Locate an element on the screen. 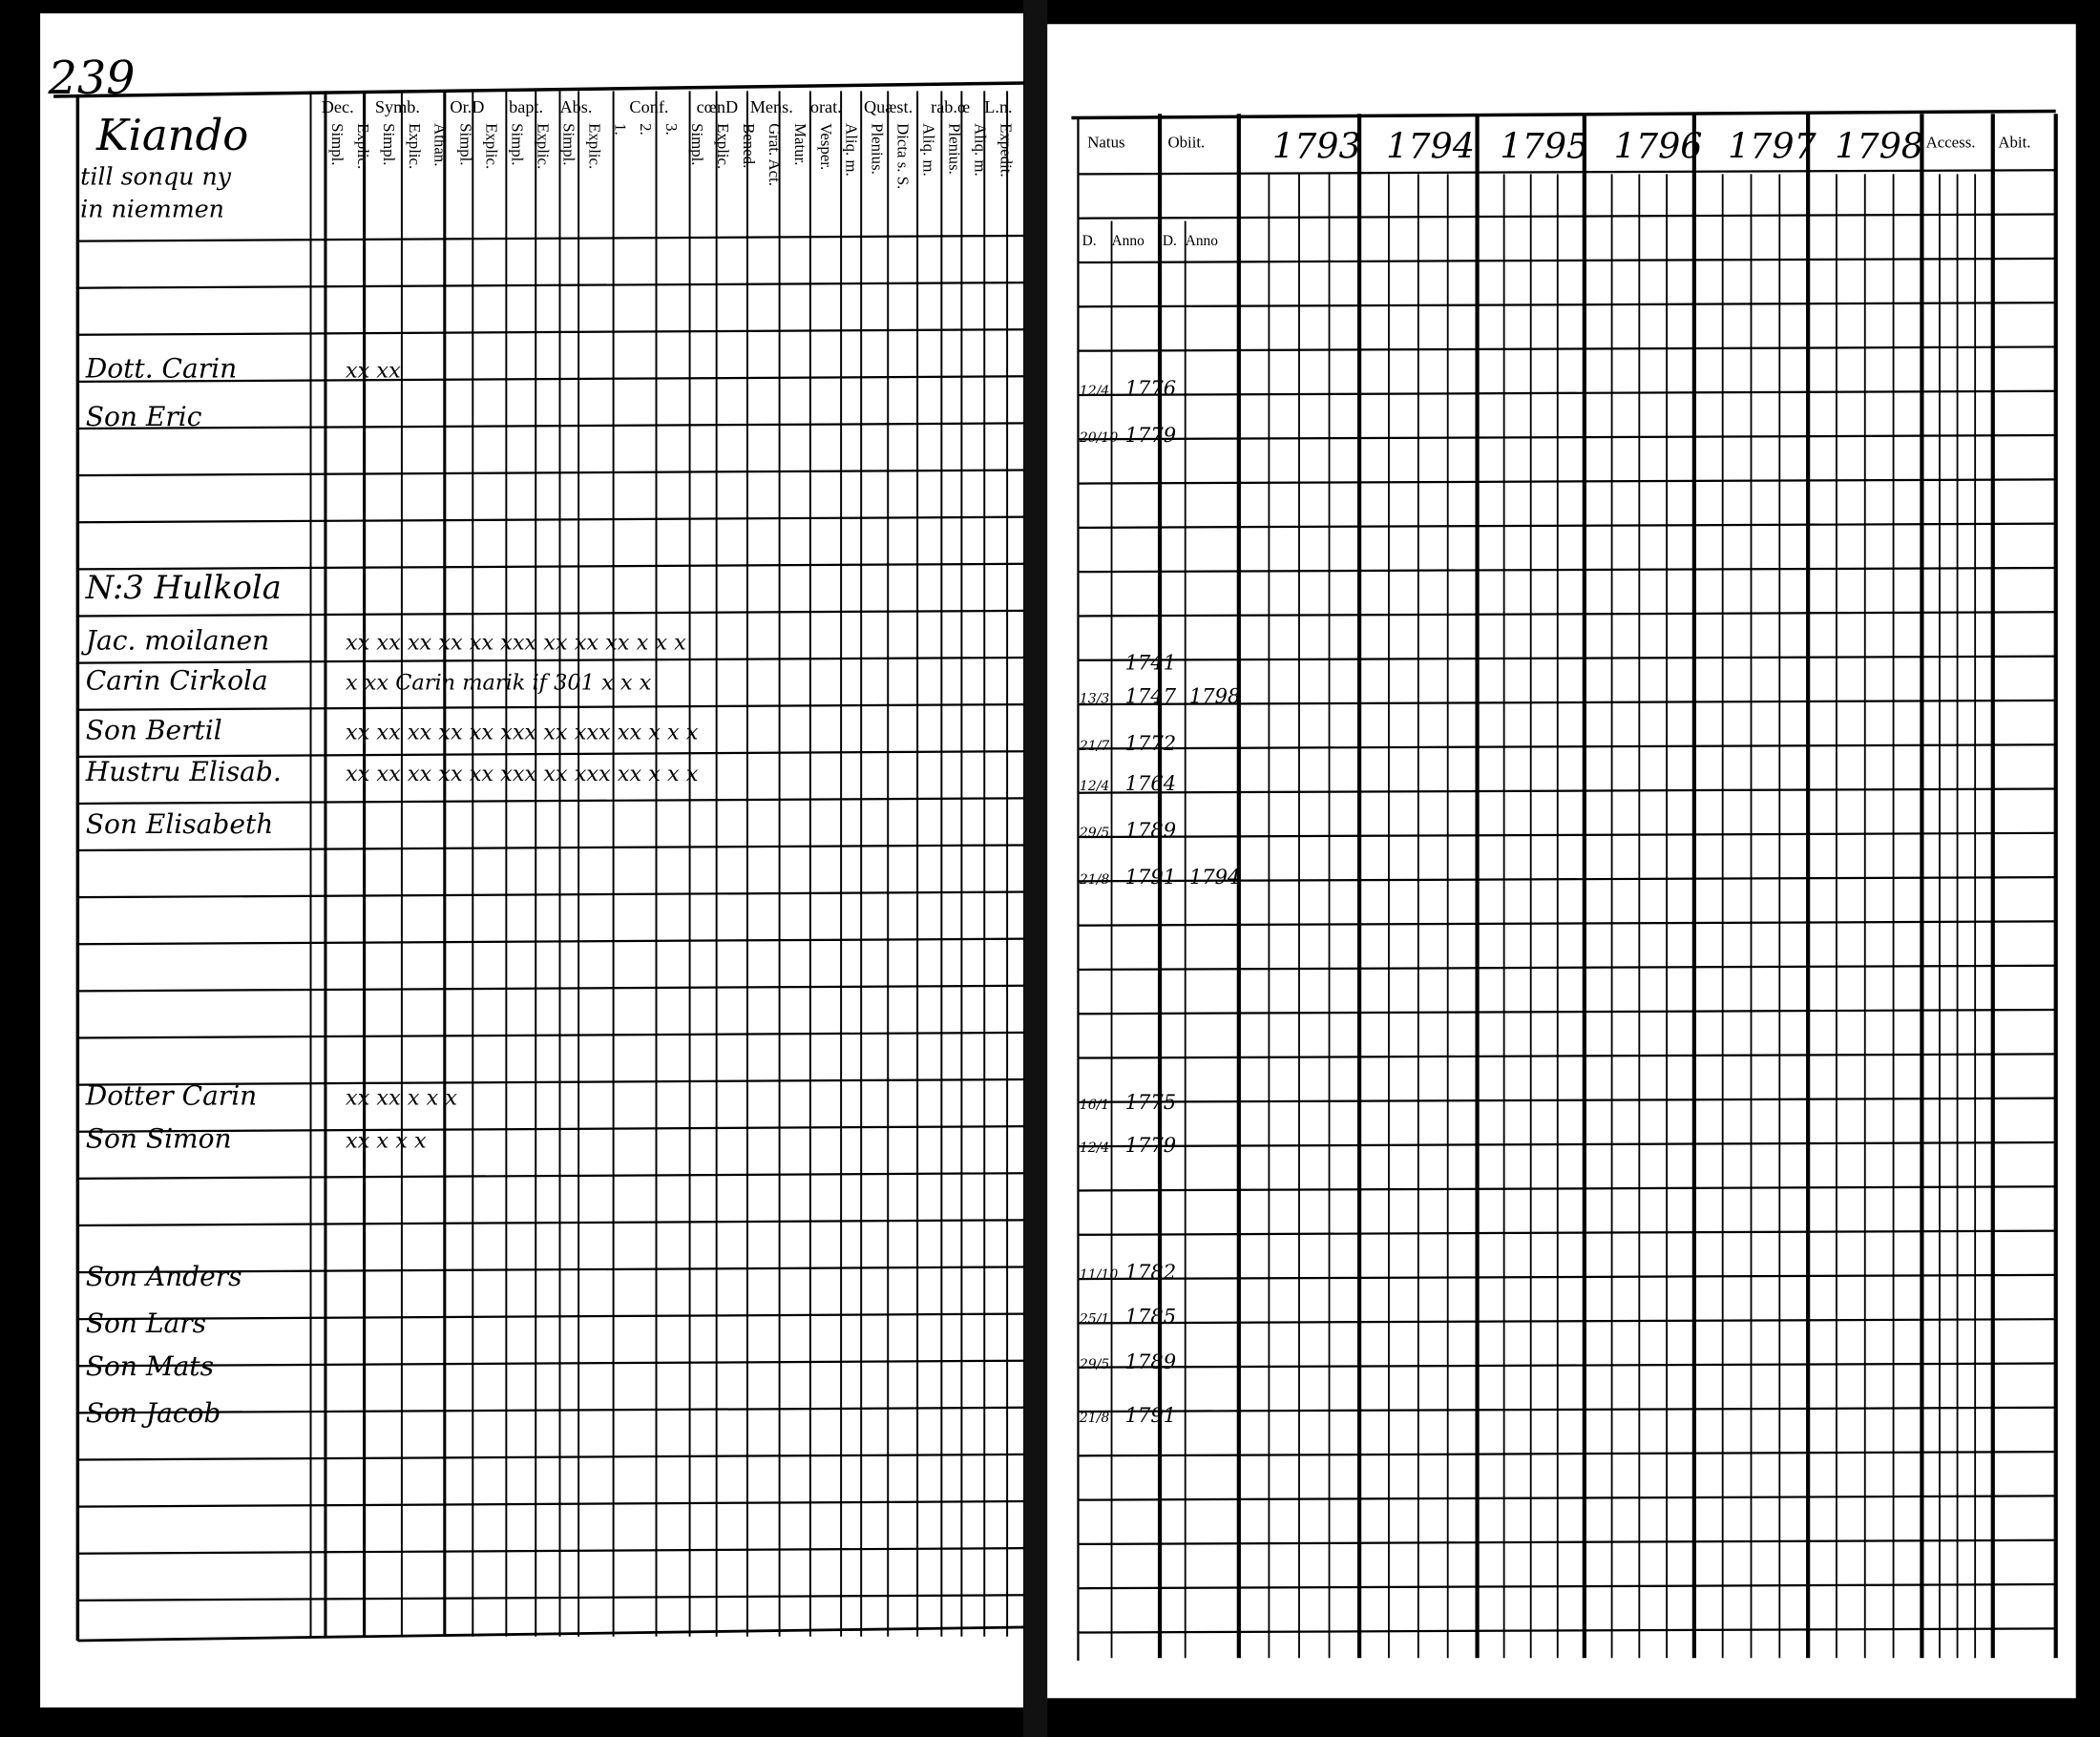  entry-row: Son Jacob is located at coordinates (154, 1413).